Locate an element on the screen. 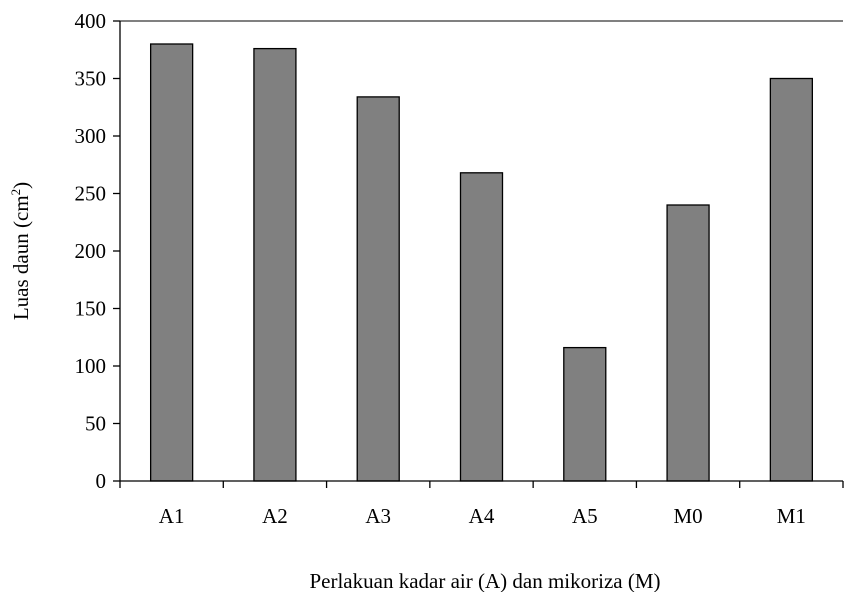 Image resolution: width=855 pixels, height=597 pixels. bar-a2 is located at coordinates (275, 264).